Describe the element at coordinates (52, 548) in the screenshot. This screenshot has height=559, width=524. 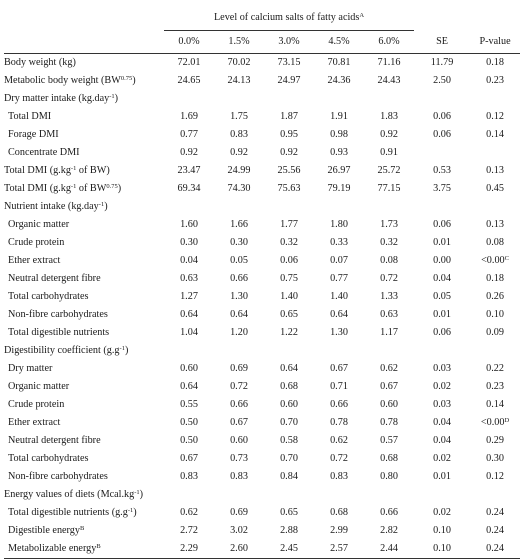
I see `row-label-text: Metabolizable energy` at that location.